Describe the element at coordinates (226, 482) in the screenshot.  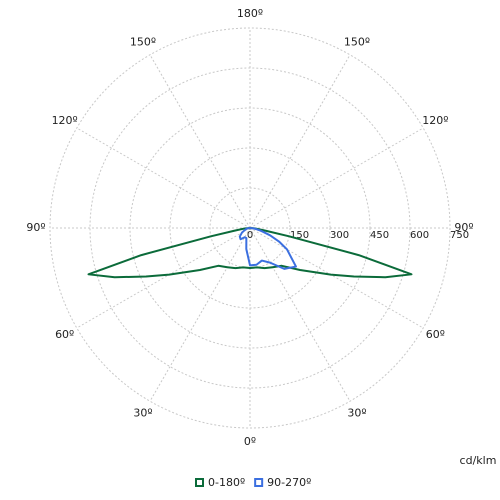
I see `legend-label: 0-180º` at that location.